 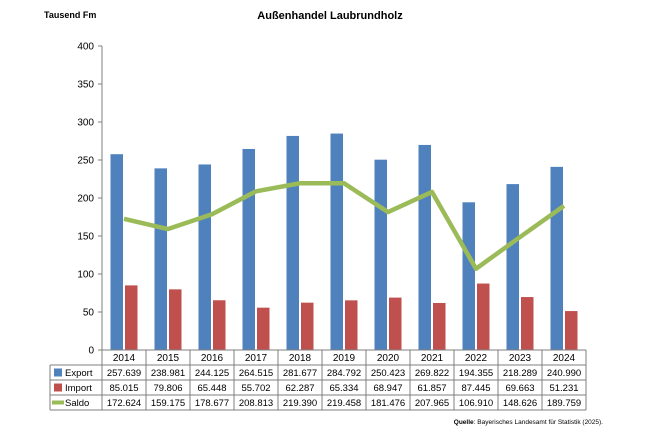 I want to click on category-label-2018: 2018, so click(x=300, y=358).